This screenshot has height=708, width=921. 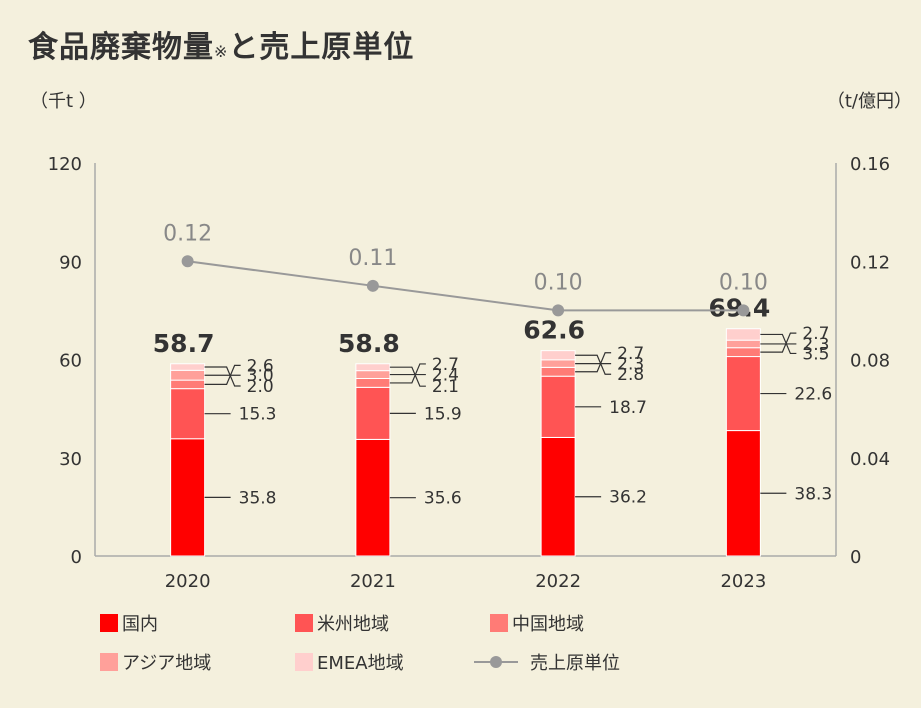 I want to click on right-tick-label: 0, so click(x=855, y=557).